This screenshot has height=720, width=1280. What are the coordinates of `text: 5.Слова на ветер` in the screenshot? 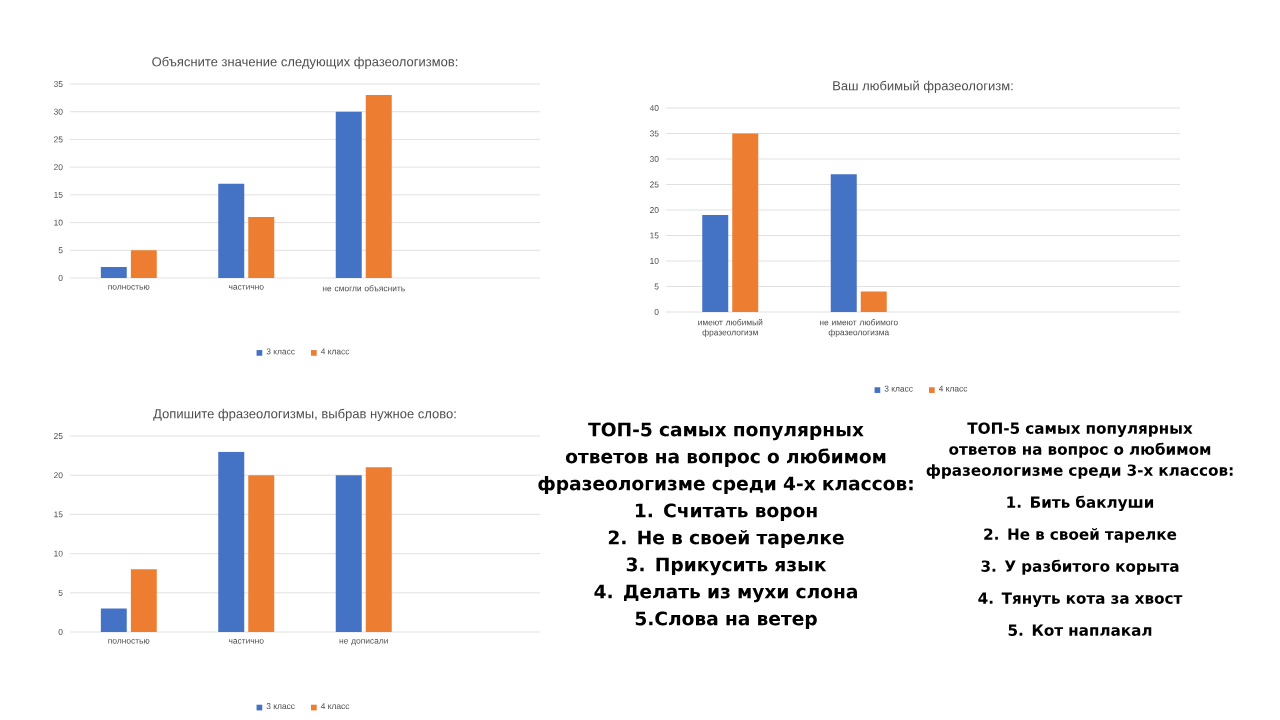 It's located at (726, 620).